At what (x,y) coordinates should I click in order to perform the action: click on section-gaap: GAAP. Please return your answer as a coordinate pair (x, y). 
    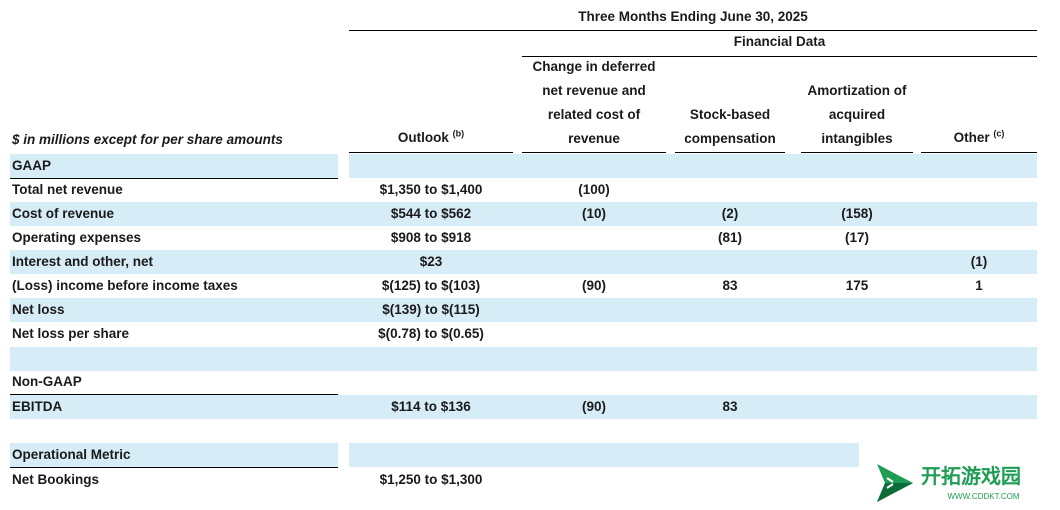
    Looking at the image, I should click on (32, 165).